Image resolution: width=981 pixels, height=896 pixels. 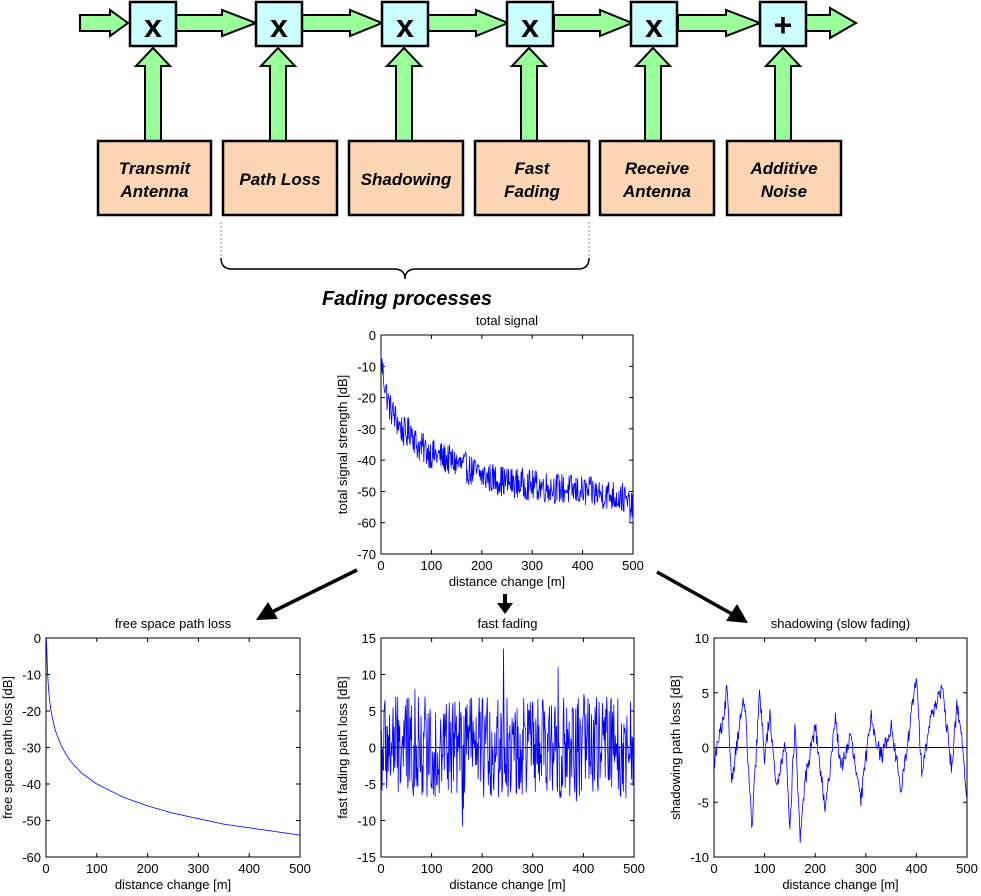 What do you see at coordinates (783, 168) in the screenshot?
I see `block-label-line-1: Additive` at bounding box center [783, 168].